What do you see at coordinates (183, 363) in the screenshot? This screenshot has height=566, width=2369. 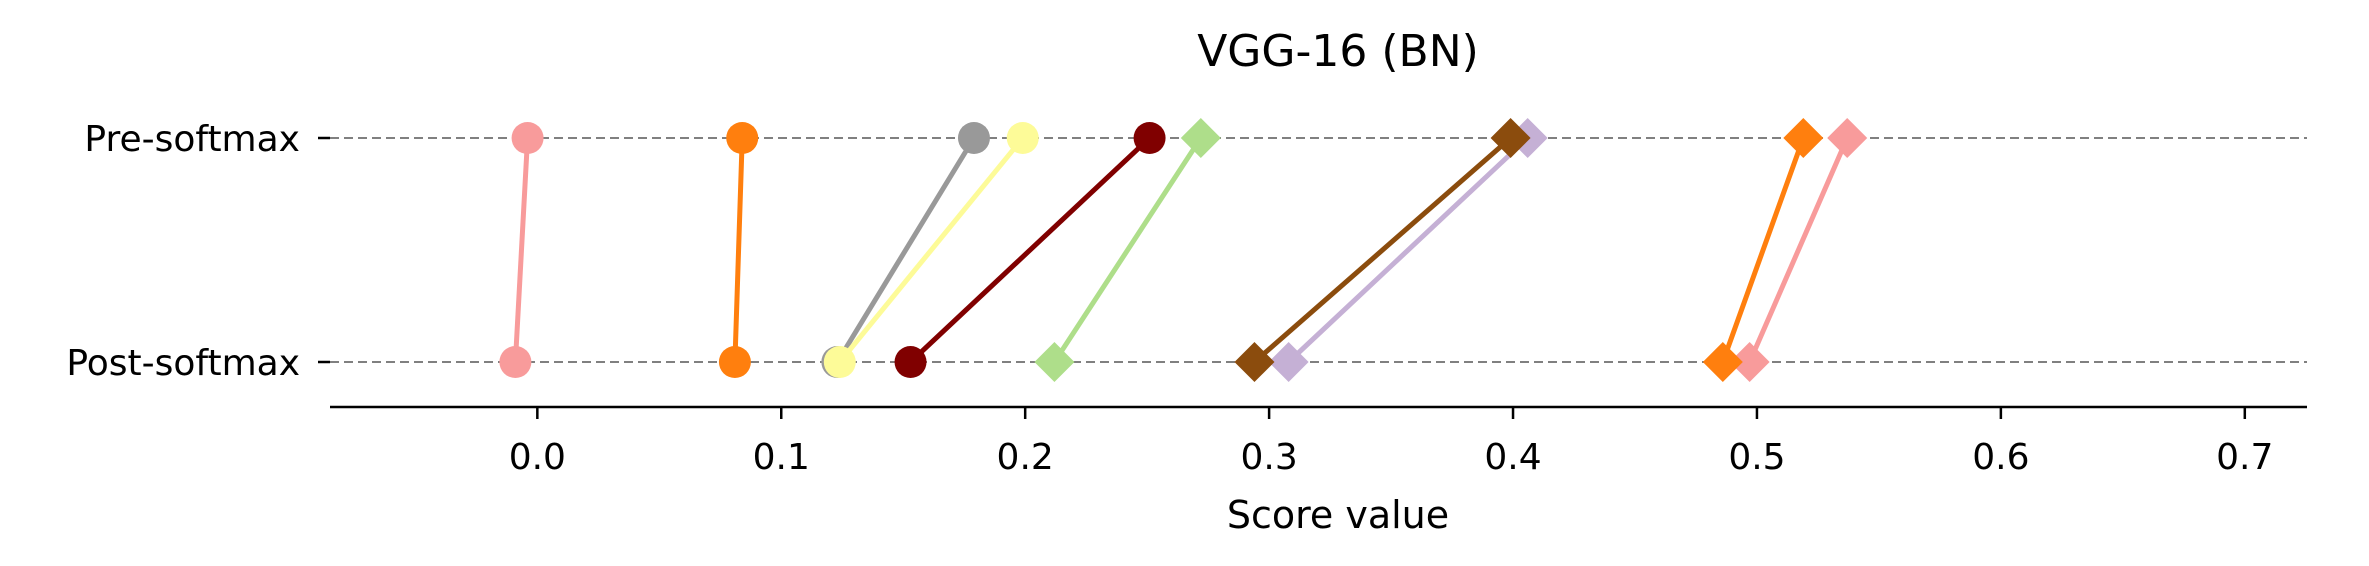 I see `y-tick-label: Post-softmax` at bounding box center [183, 363].